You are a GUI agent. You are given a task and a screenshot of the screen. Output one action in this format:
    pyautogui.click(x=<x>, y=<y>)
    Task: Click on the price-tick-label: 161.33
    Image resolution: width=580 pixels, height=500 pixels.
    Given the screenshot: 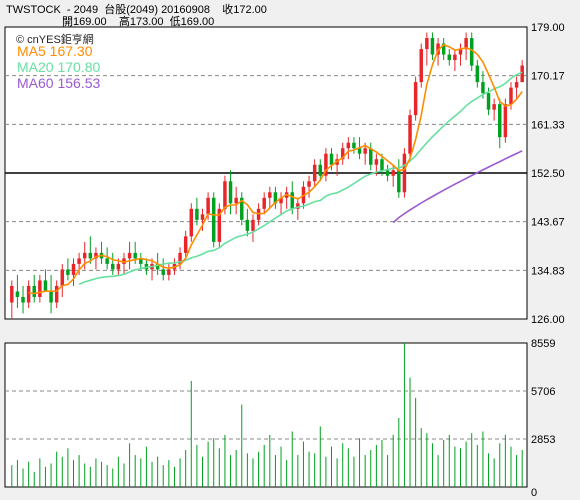 What is the action you would take?
    pyautogui.click(x=548, y=125)
    